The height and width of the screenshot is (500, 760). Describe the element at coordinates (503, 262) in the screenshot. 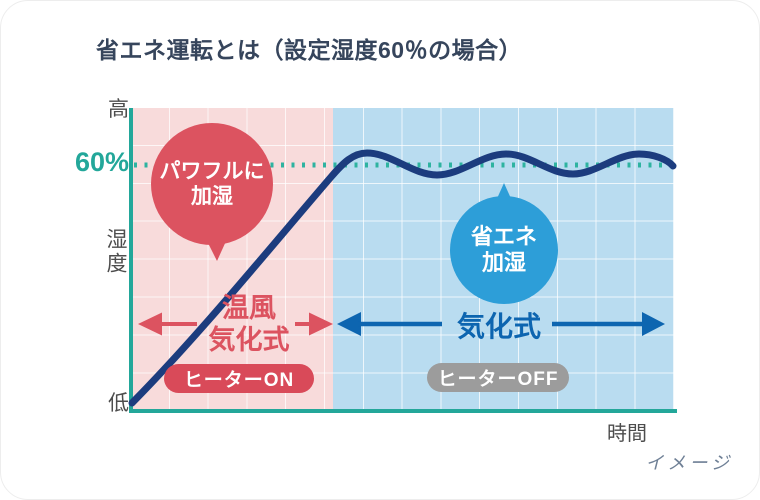

I see `eco-humidify-line2: 加湿` at that location.